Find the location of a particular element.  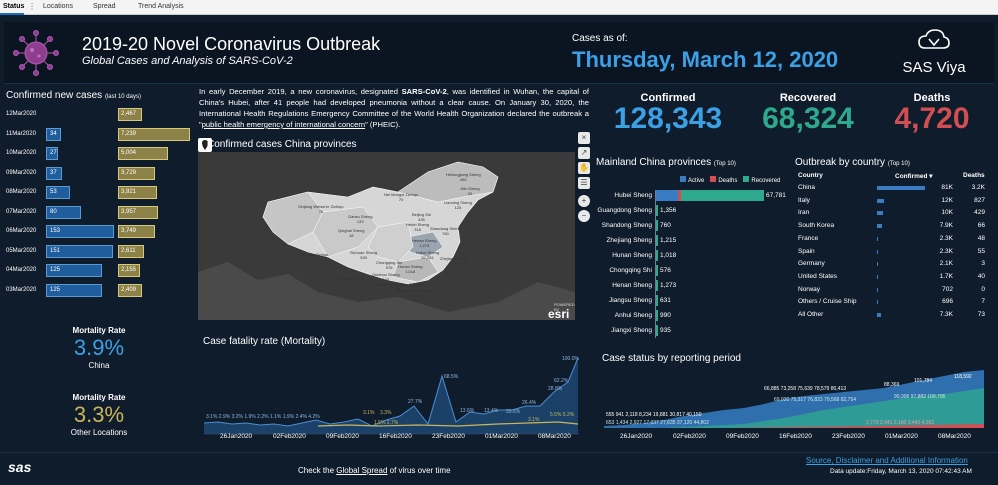

province-recovered-bar is located at coordinates (722, 195).